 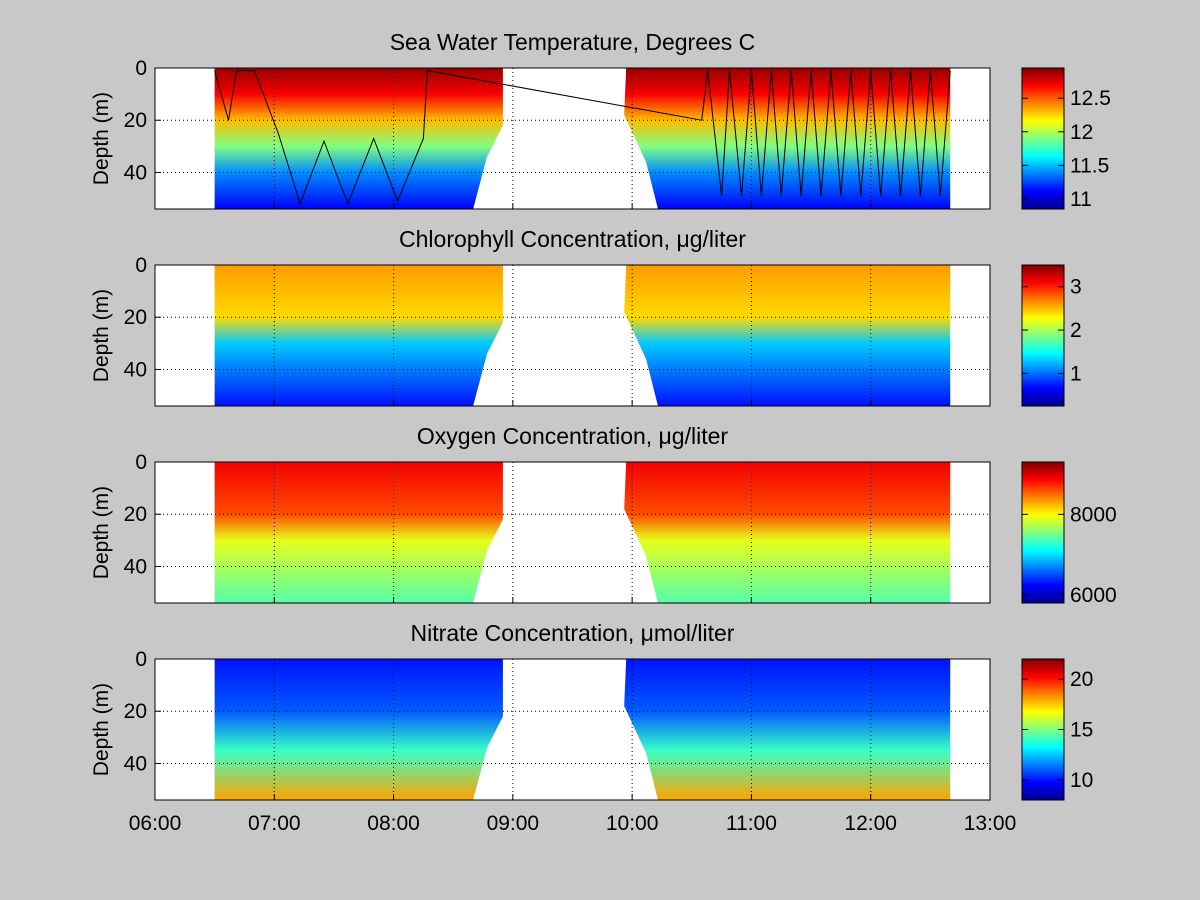 I want to click on colorbar-tick-label: 6000, so click(x=1093, y=595).